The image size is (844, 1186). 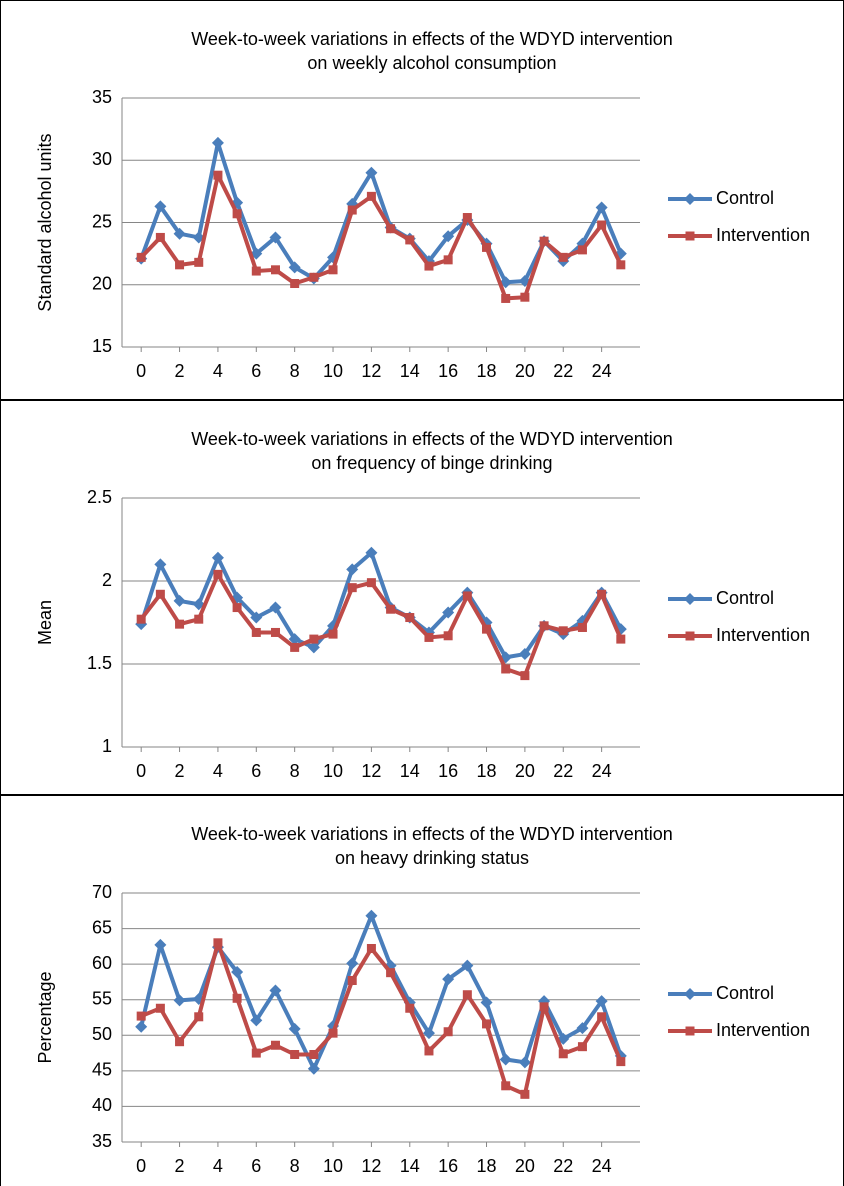 What do you see at coordinates (487, 1166) in the screenshot?
I see `x-tick-label: 18` at bounding box center [487, 1166].